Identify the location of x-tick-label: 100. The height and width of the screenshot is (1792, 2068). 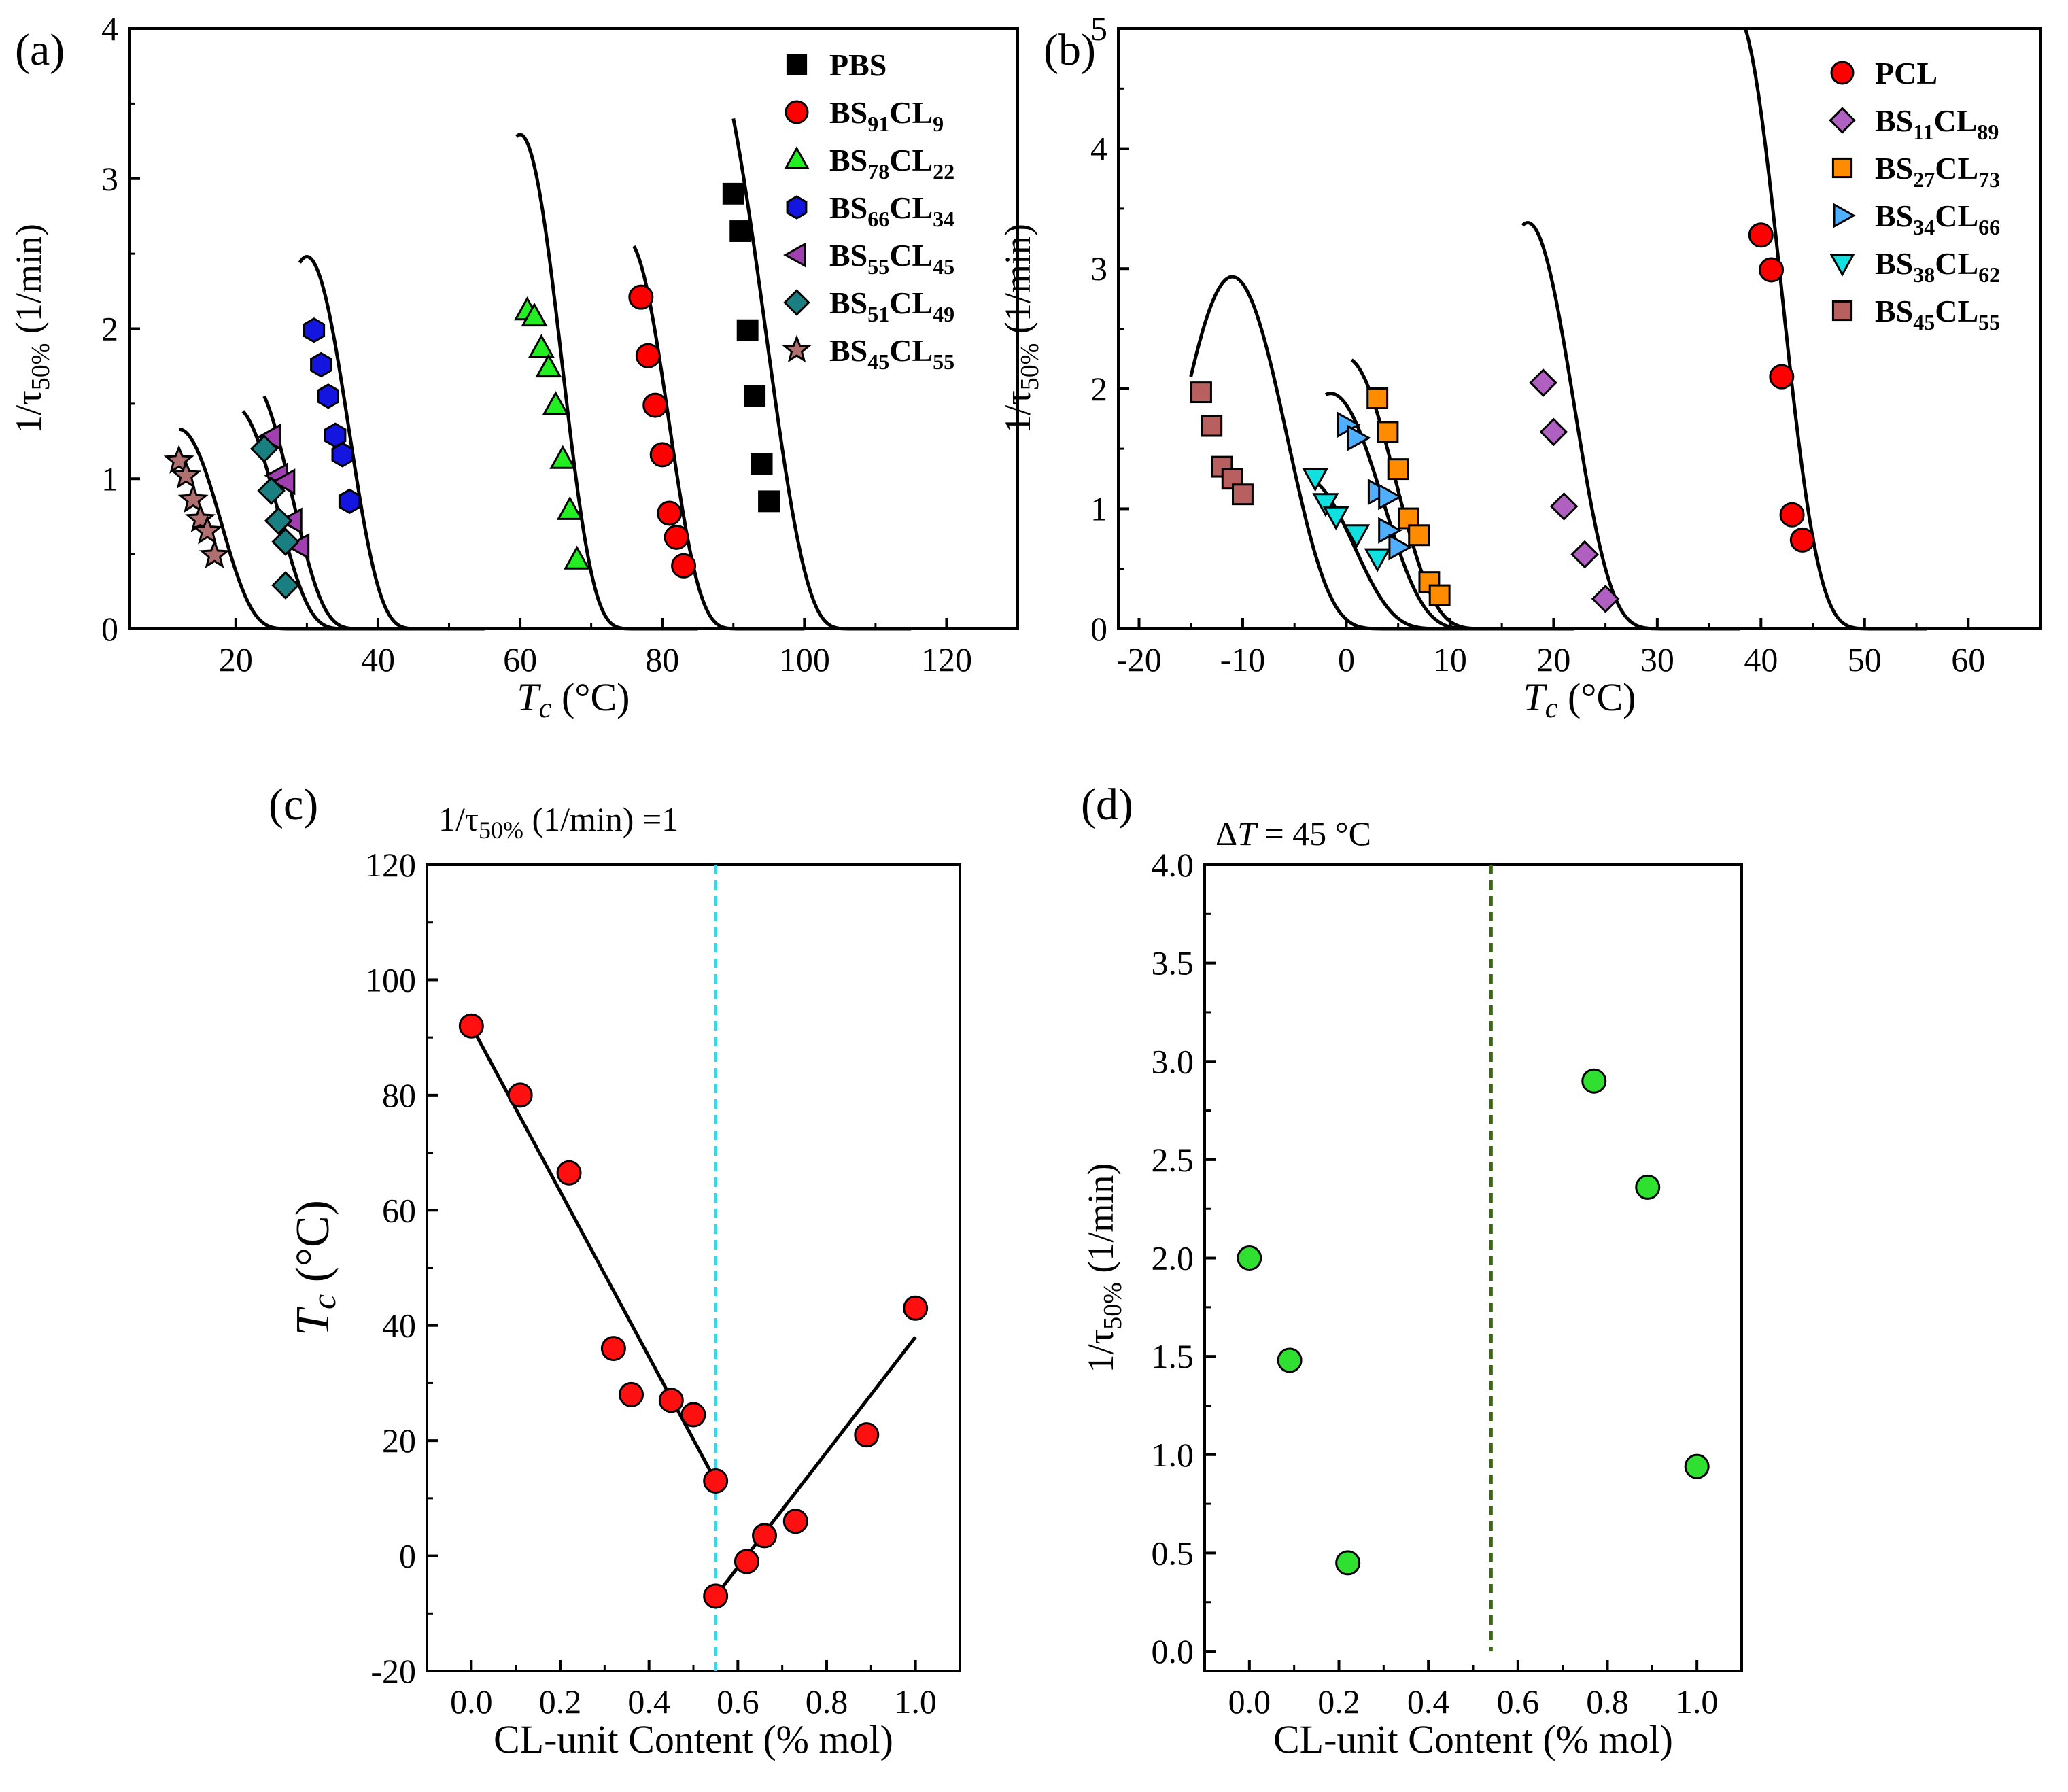
(804, 659).